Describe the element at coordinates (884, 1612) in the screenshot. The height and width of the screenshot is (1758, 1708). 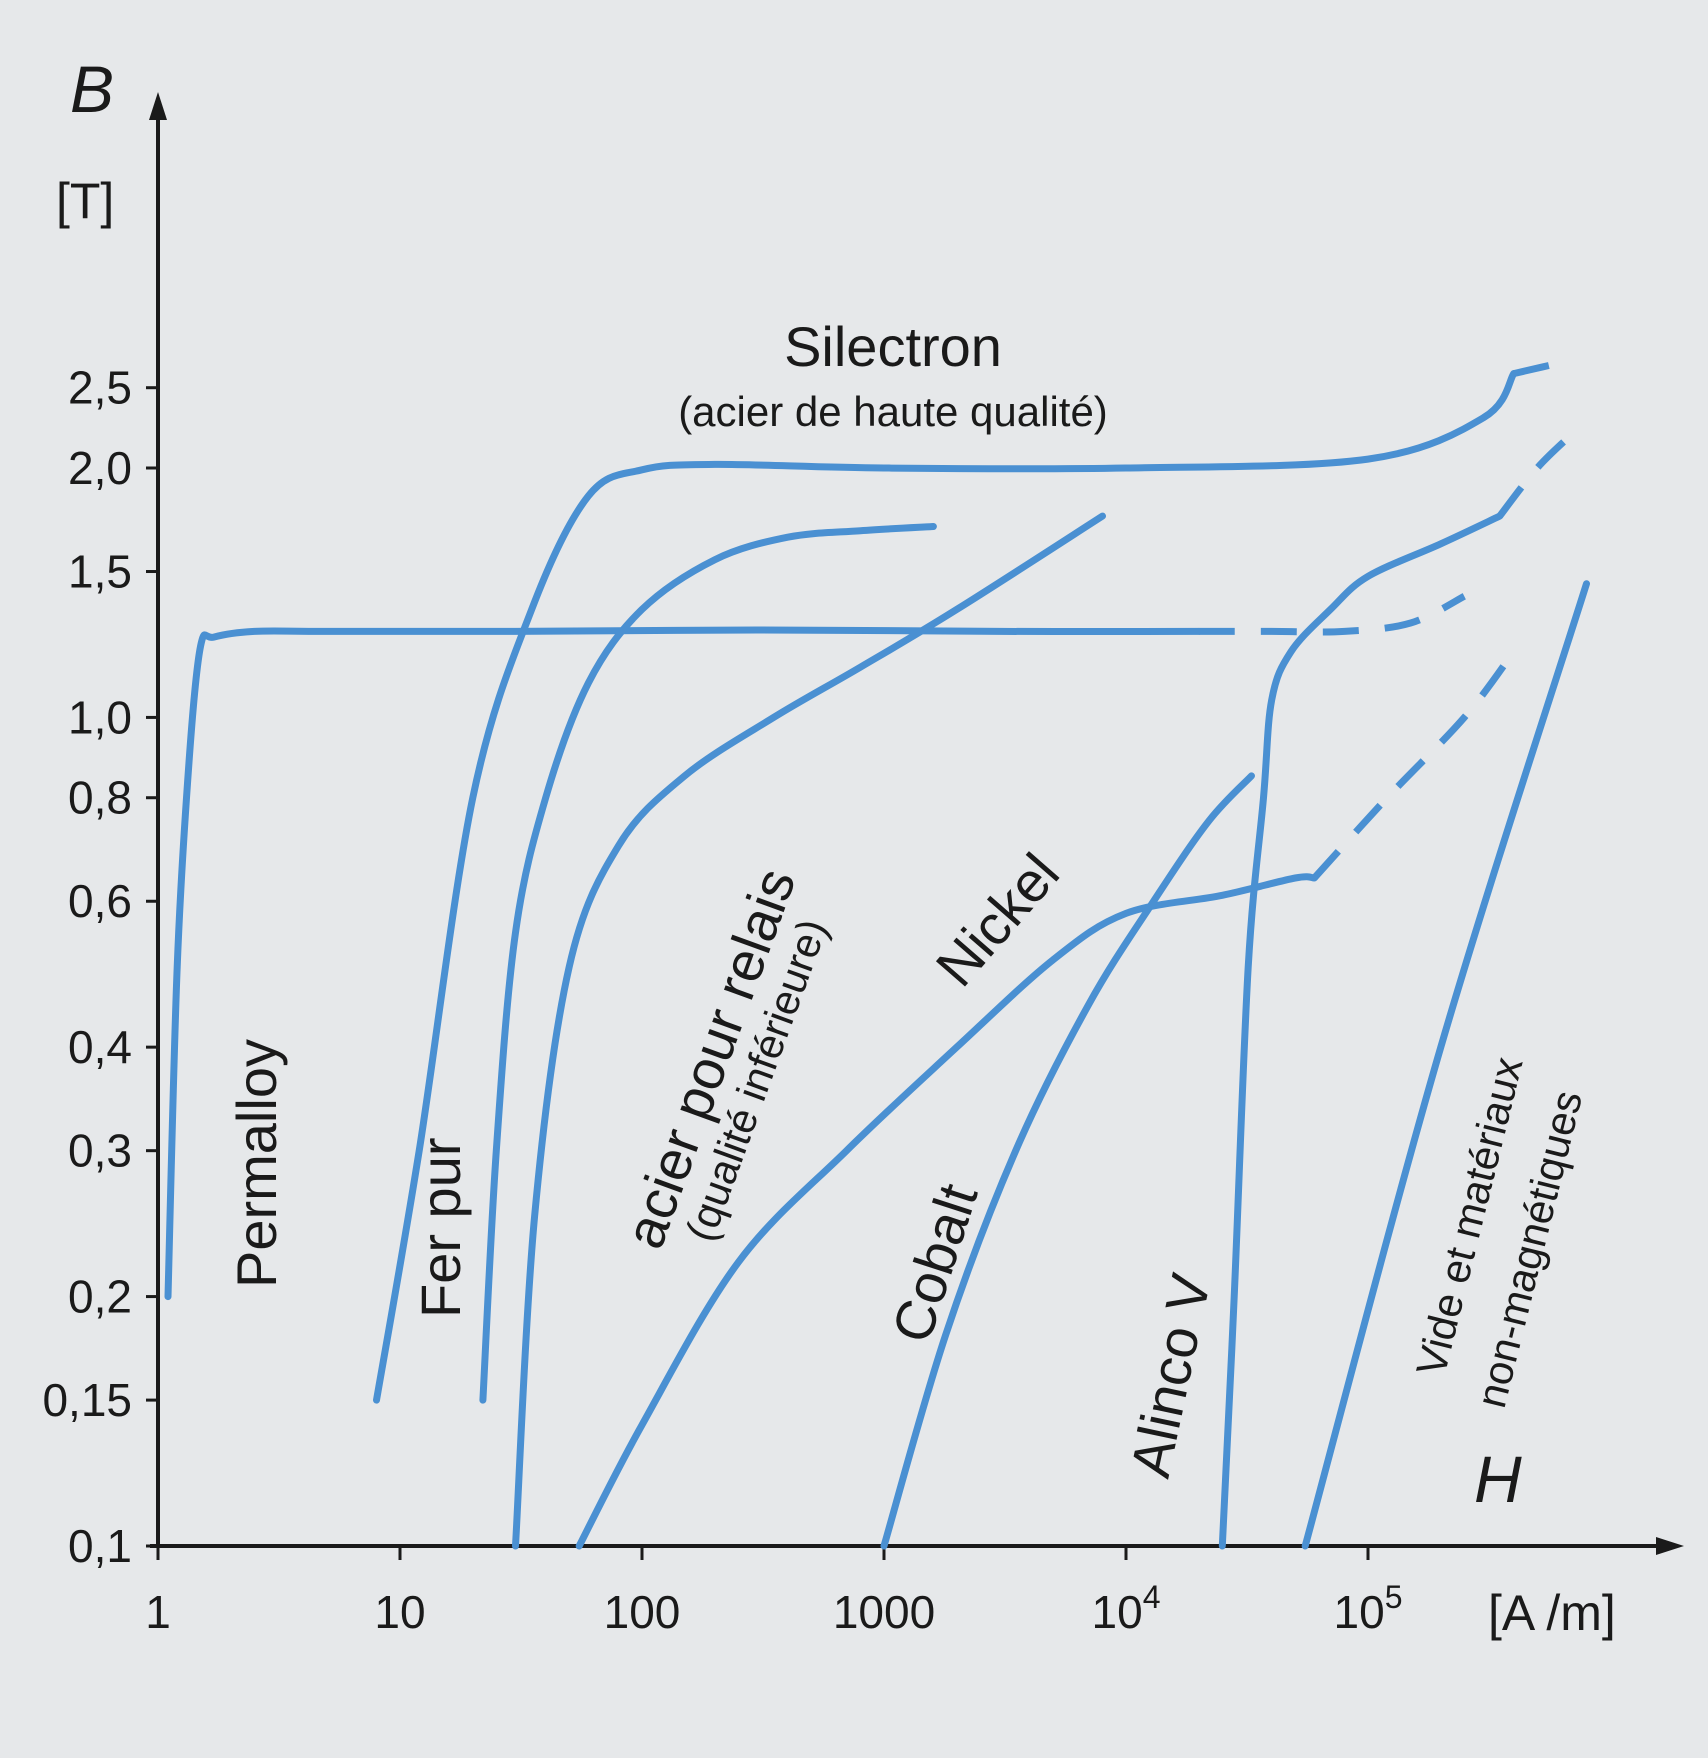
I see `x-tick-label: 1000` at that location.